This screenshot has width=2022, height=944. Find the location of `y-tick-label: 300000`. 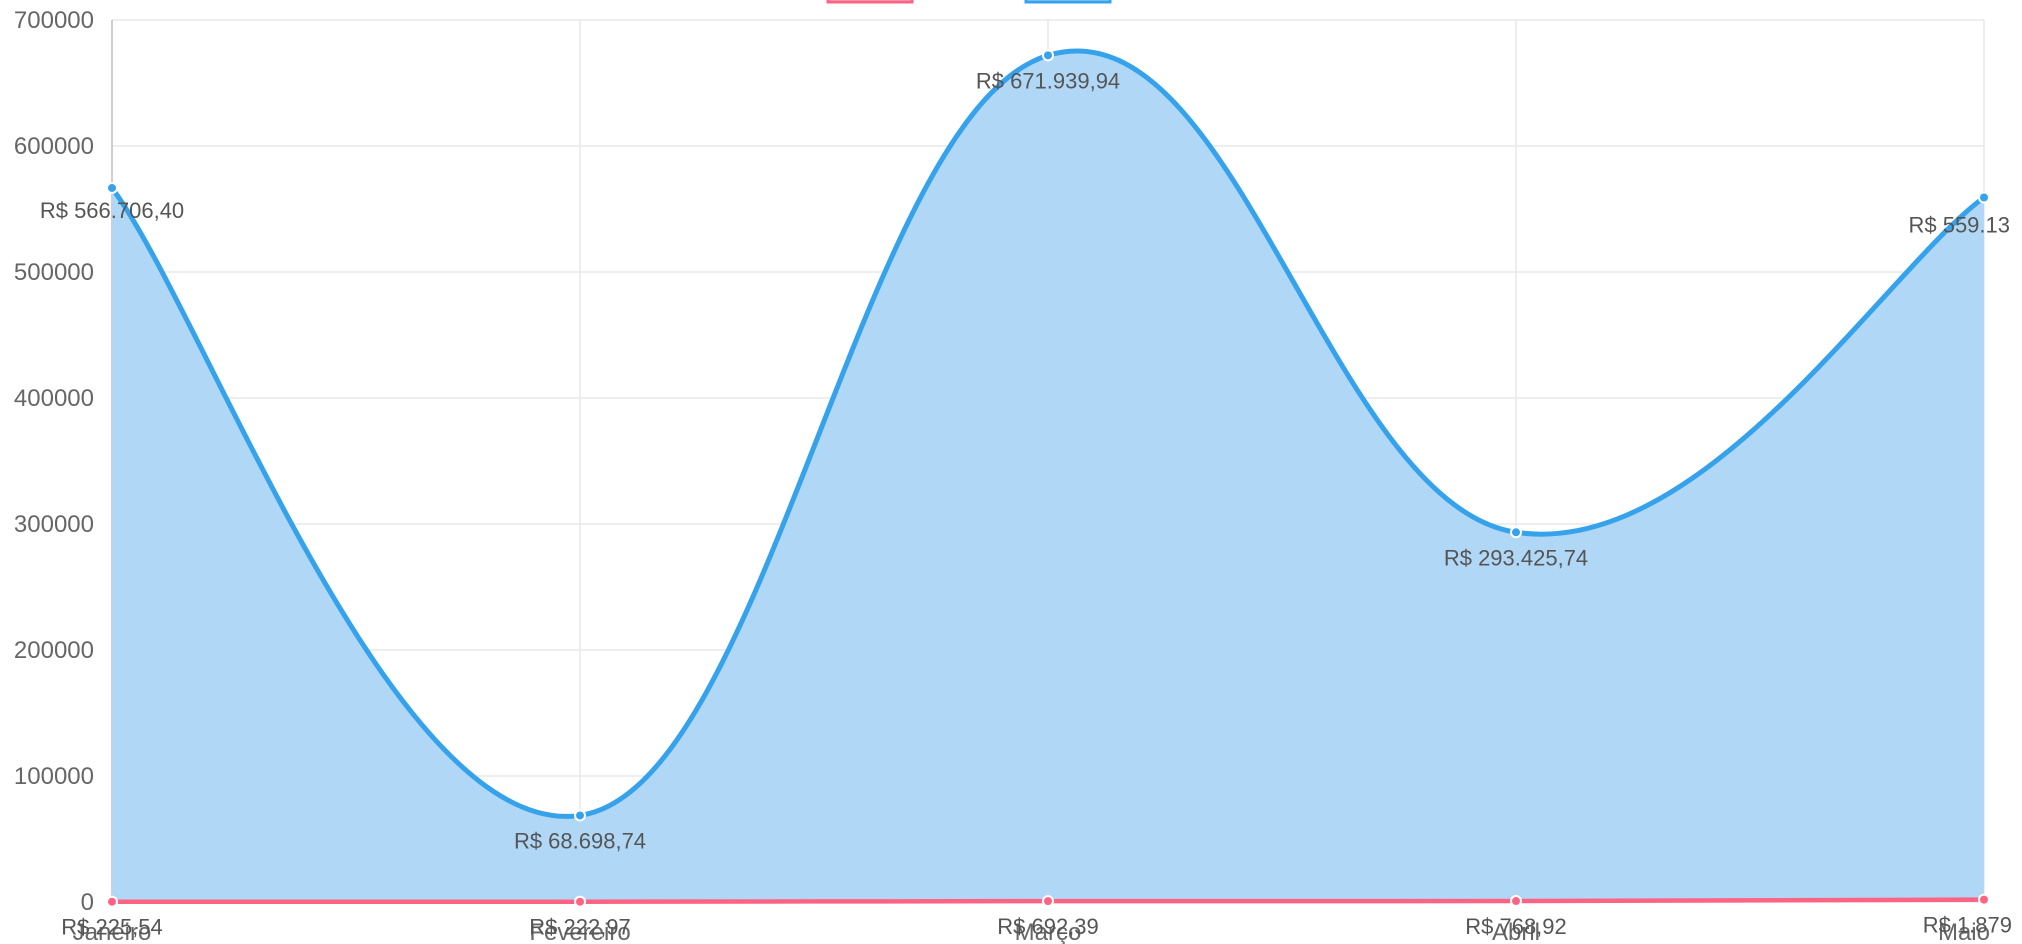

y-tick-label: 300000 is located at coordinates (54, 524).